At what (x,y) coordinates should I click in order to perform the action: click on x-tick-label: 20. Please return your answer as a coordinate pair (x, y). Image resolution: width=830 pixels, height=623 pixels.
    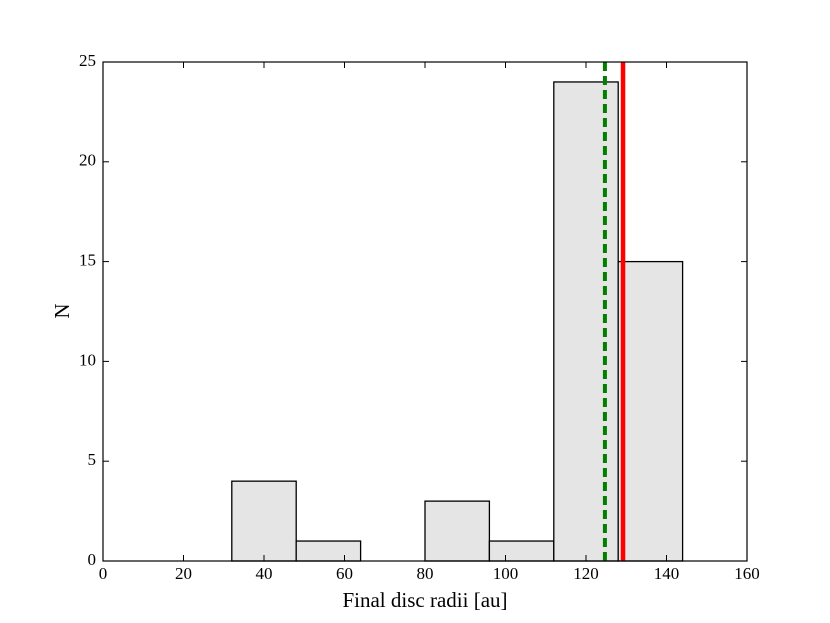
    Looking at the image, I should click on (183, 573).